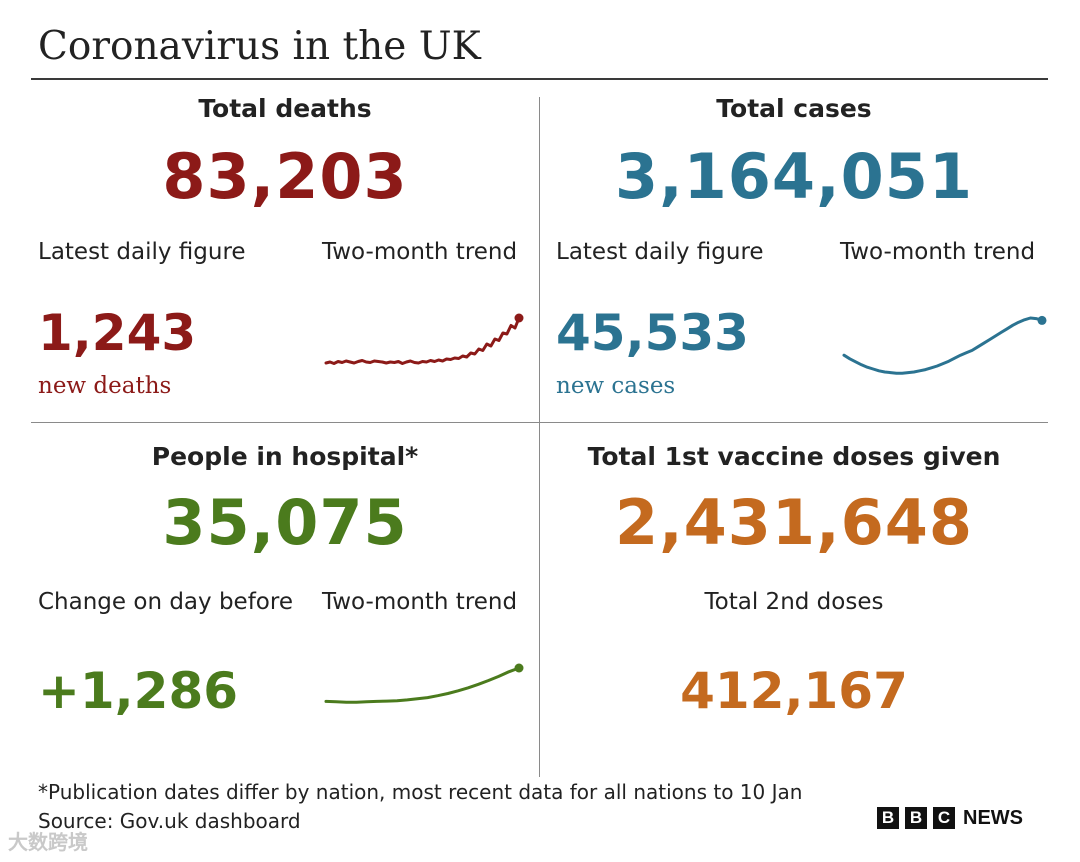  Describe the element at coordinates (944, 818) in the screenshot. I see `bbc-logo-letter: C` at that location.